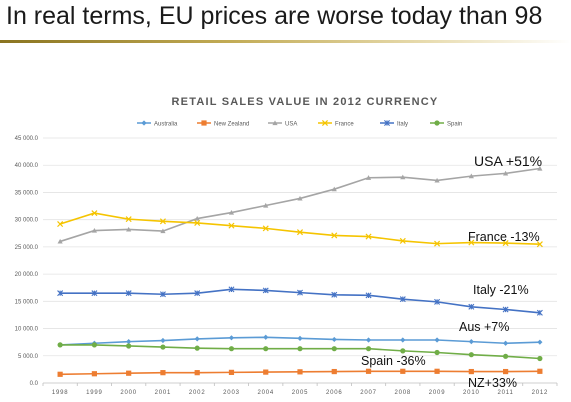  I want to click on y-tick-label: 15 000.0, so click(27, 302).